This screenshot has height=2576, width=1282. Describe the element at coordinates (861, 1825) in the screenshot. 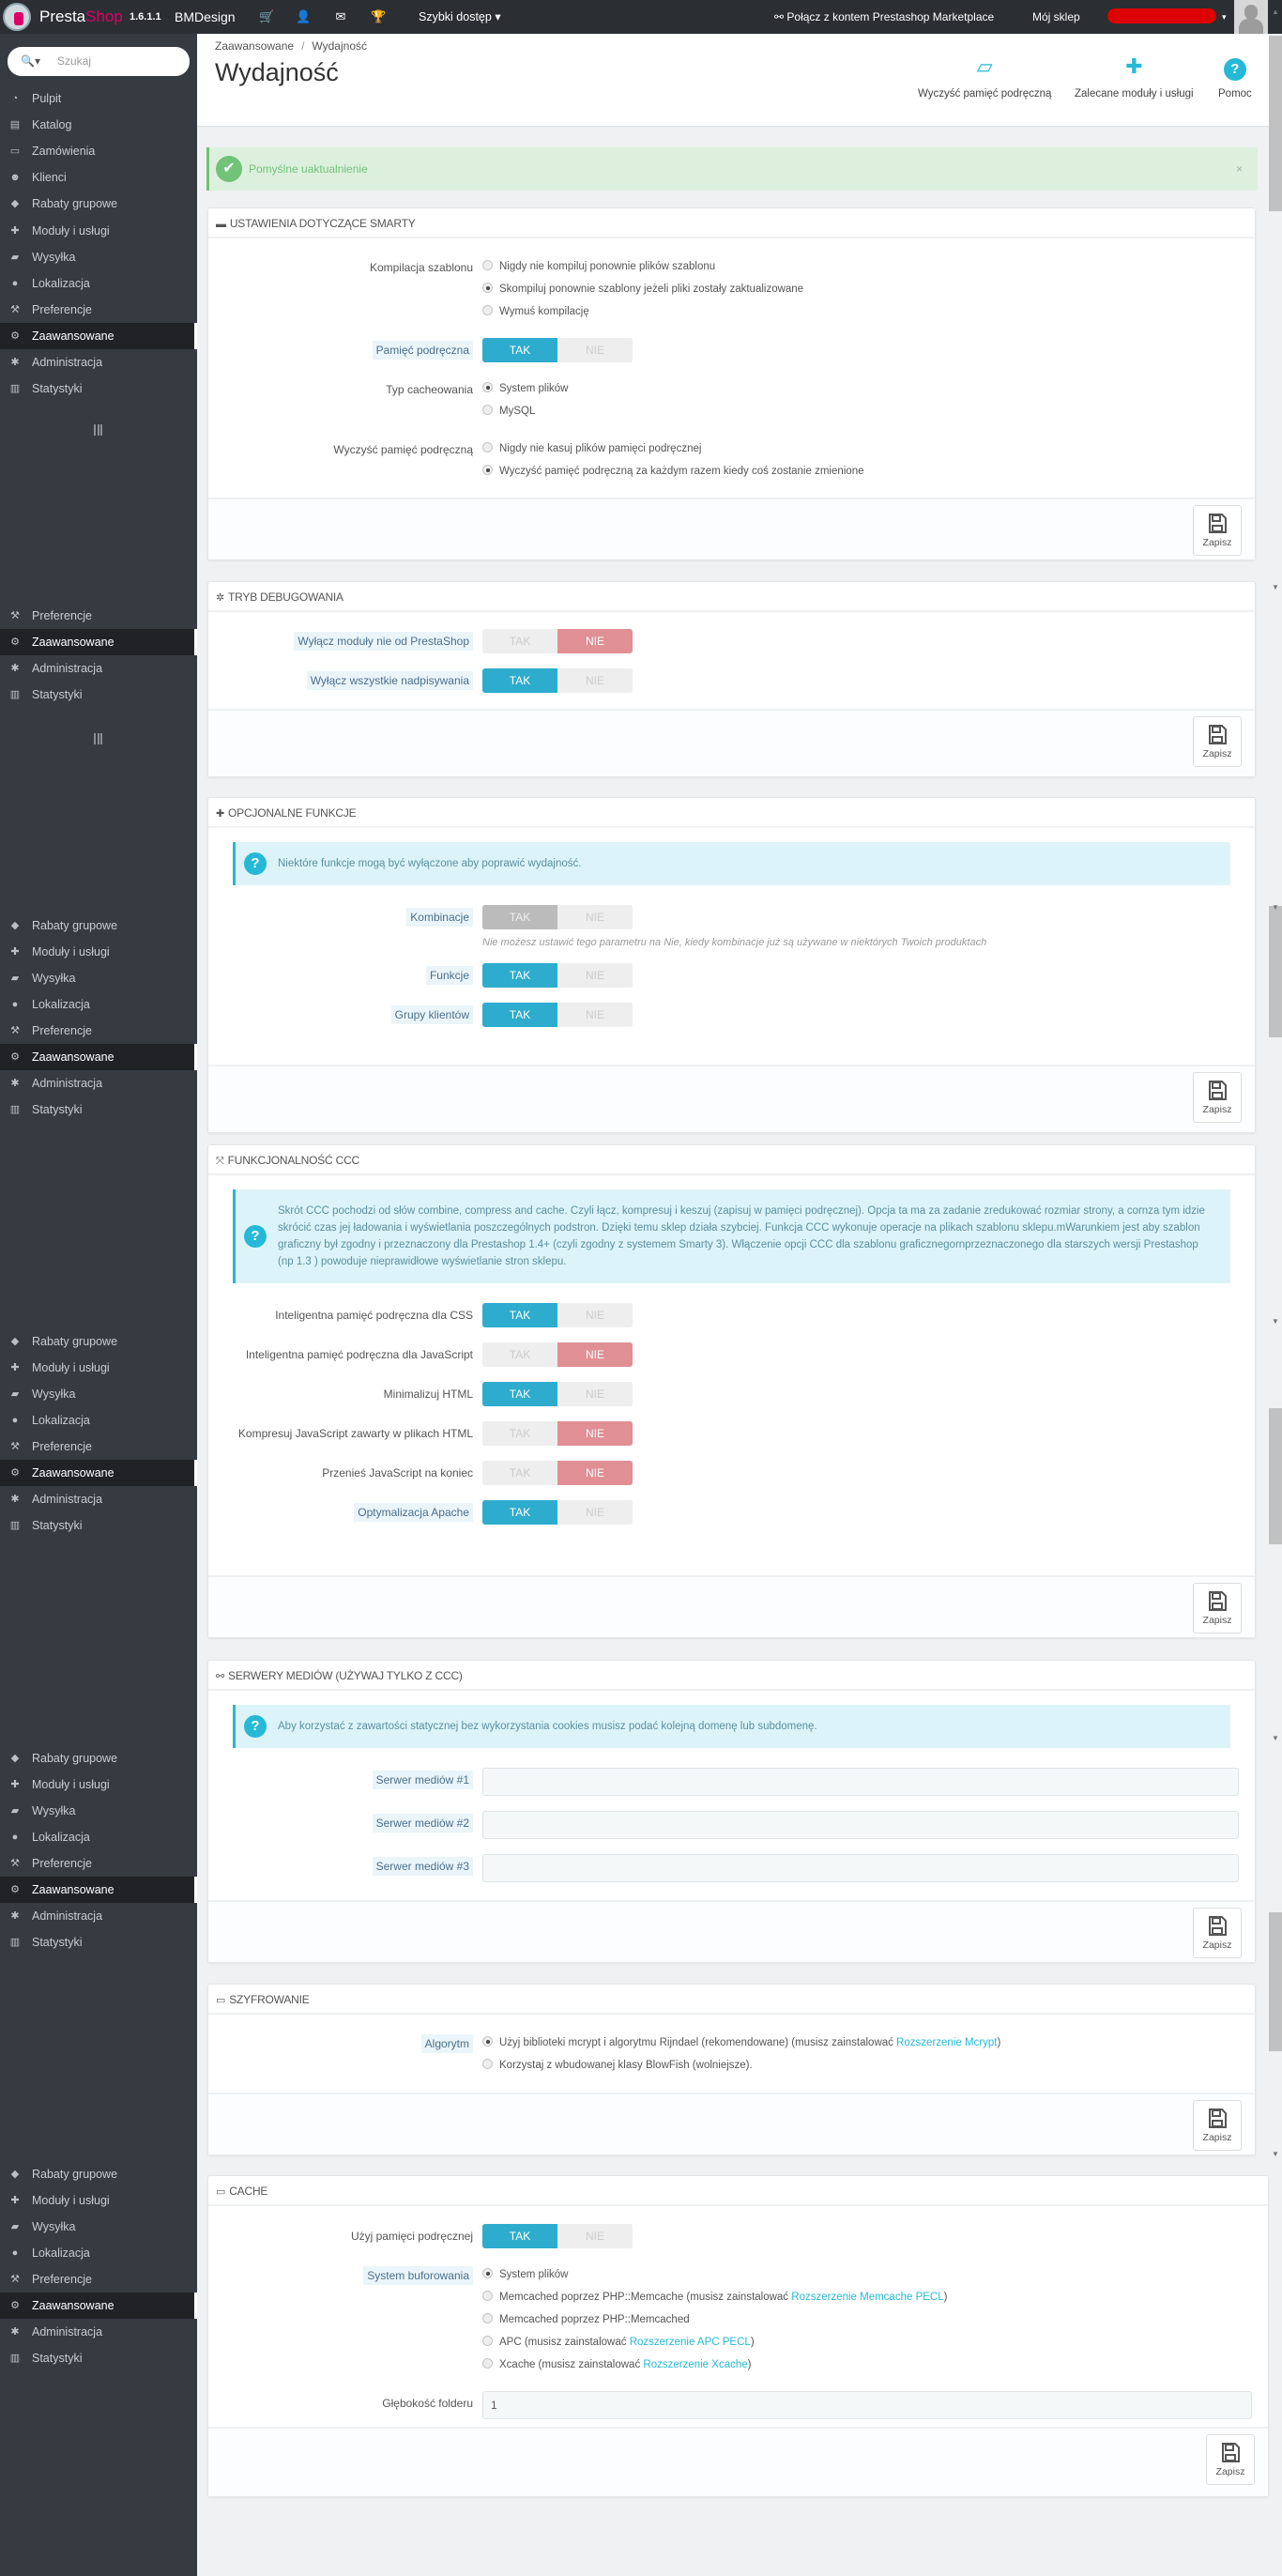

I see `text-input` at that location.